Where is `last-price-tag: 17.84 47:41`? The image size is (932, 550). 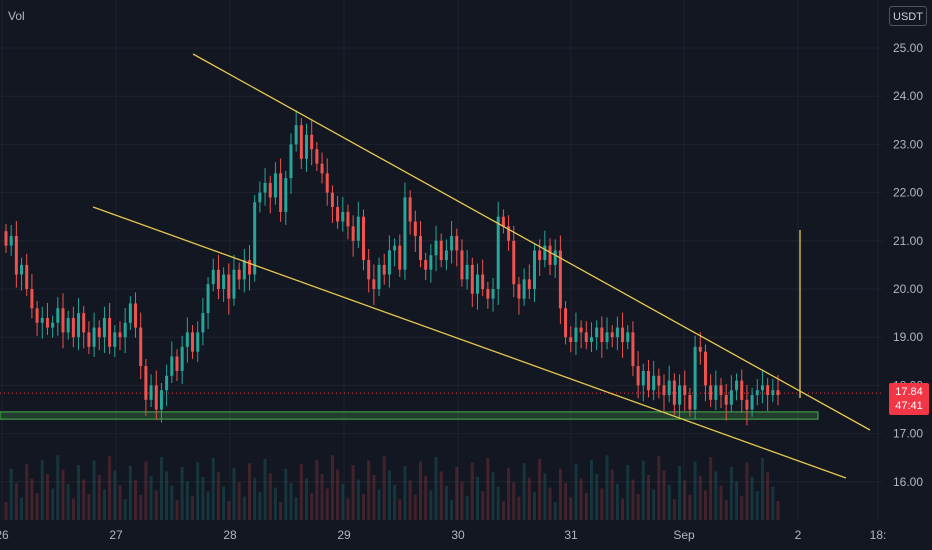
last-price-tag: 17.84 47:41 is located at coordinates (909, 399).